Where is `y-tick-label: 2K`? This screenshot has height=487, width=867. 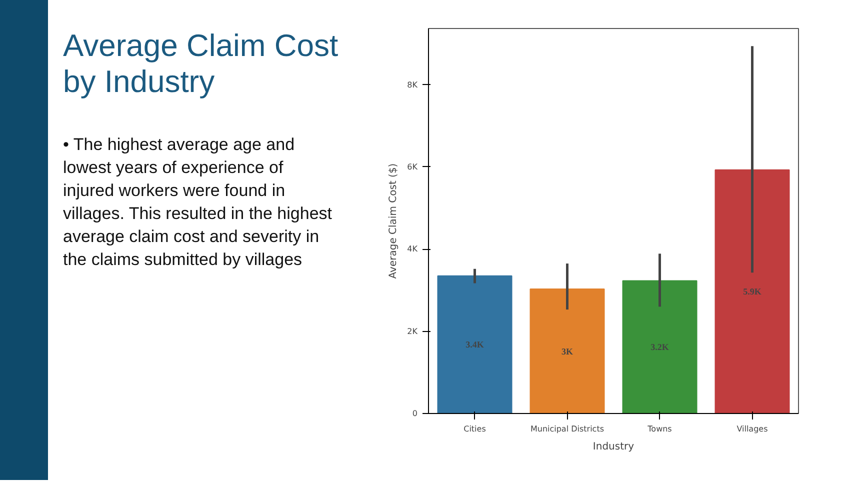 y-tick-label: 2K is located at coordinates (412, 331).